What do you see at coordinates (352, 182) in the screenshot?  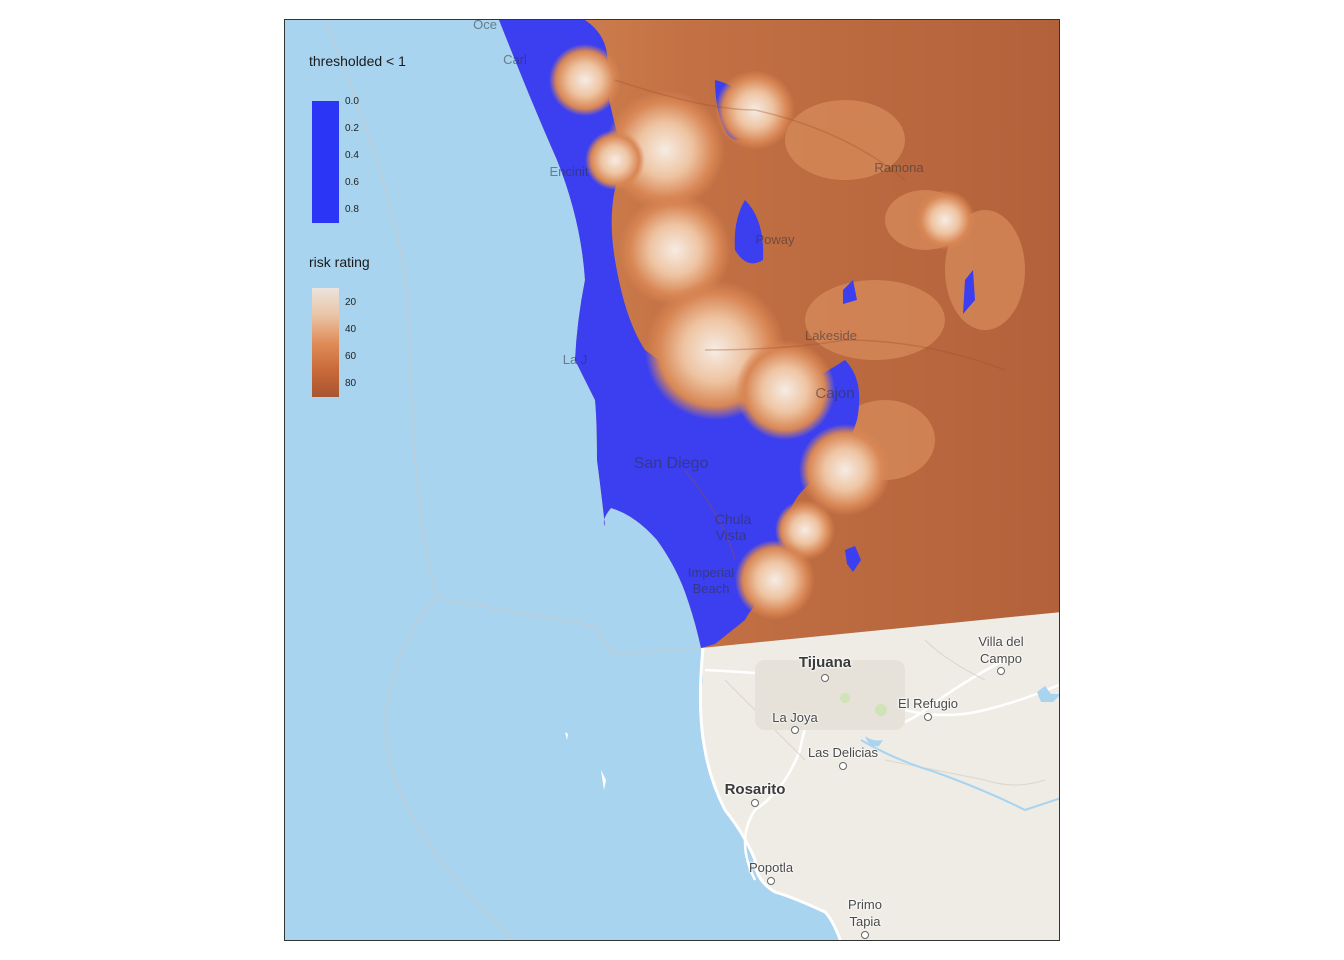 I see `legend-tick-label: 0.6` at bounding box center [352, 182].